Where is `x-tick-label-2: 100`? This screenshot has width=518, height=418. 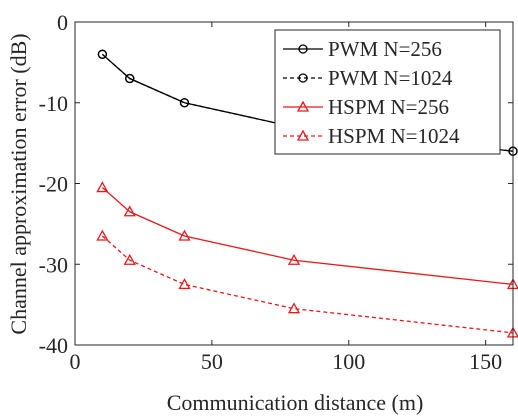 x-tick-label-2: 100 is located at coordinates (348, 361).